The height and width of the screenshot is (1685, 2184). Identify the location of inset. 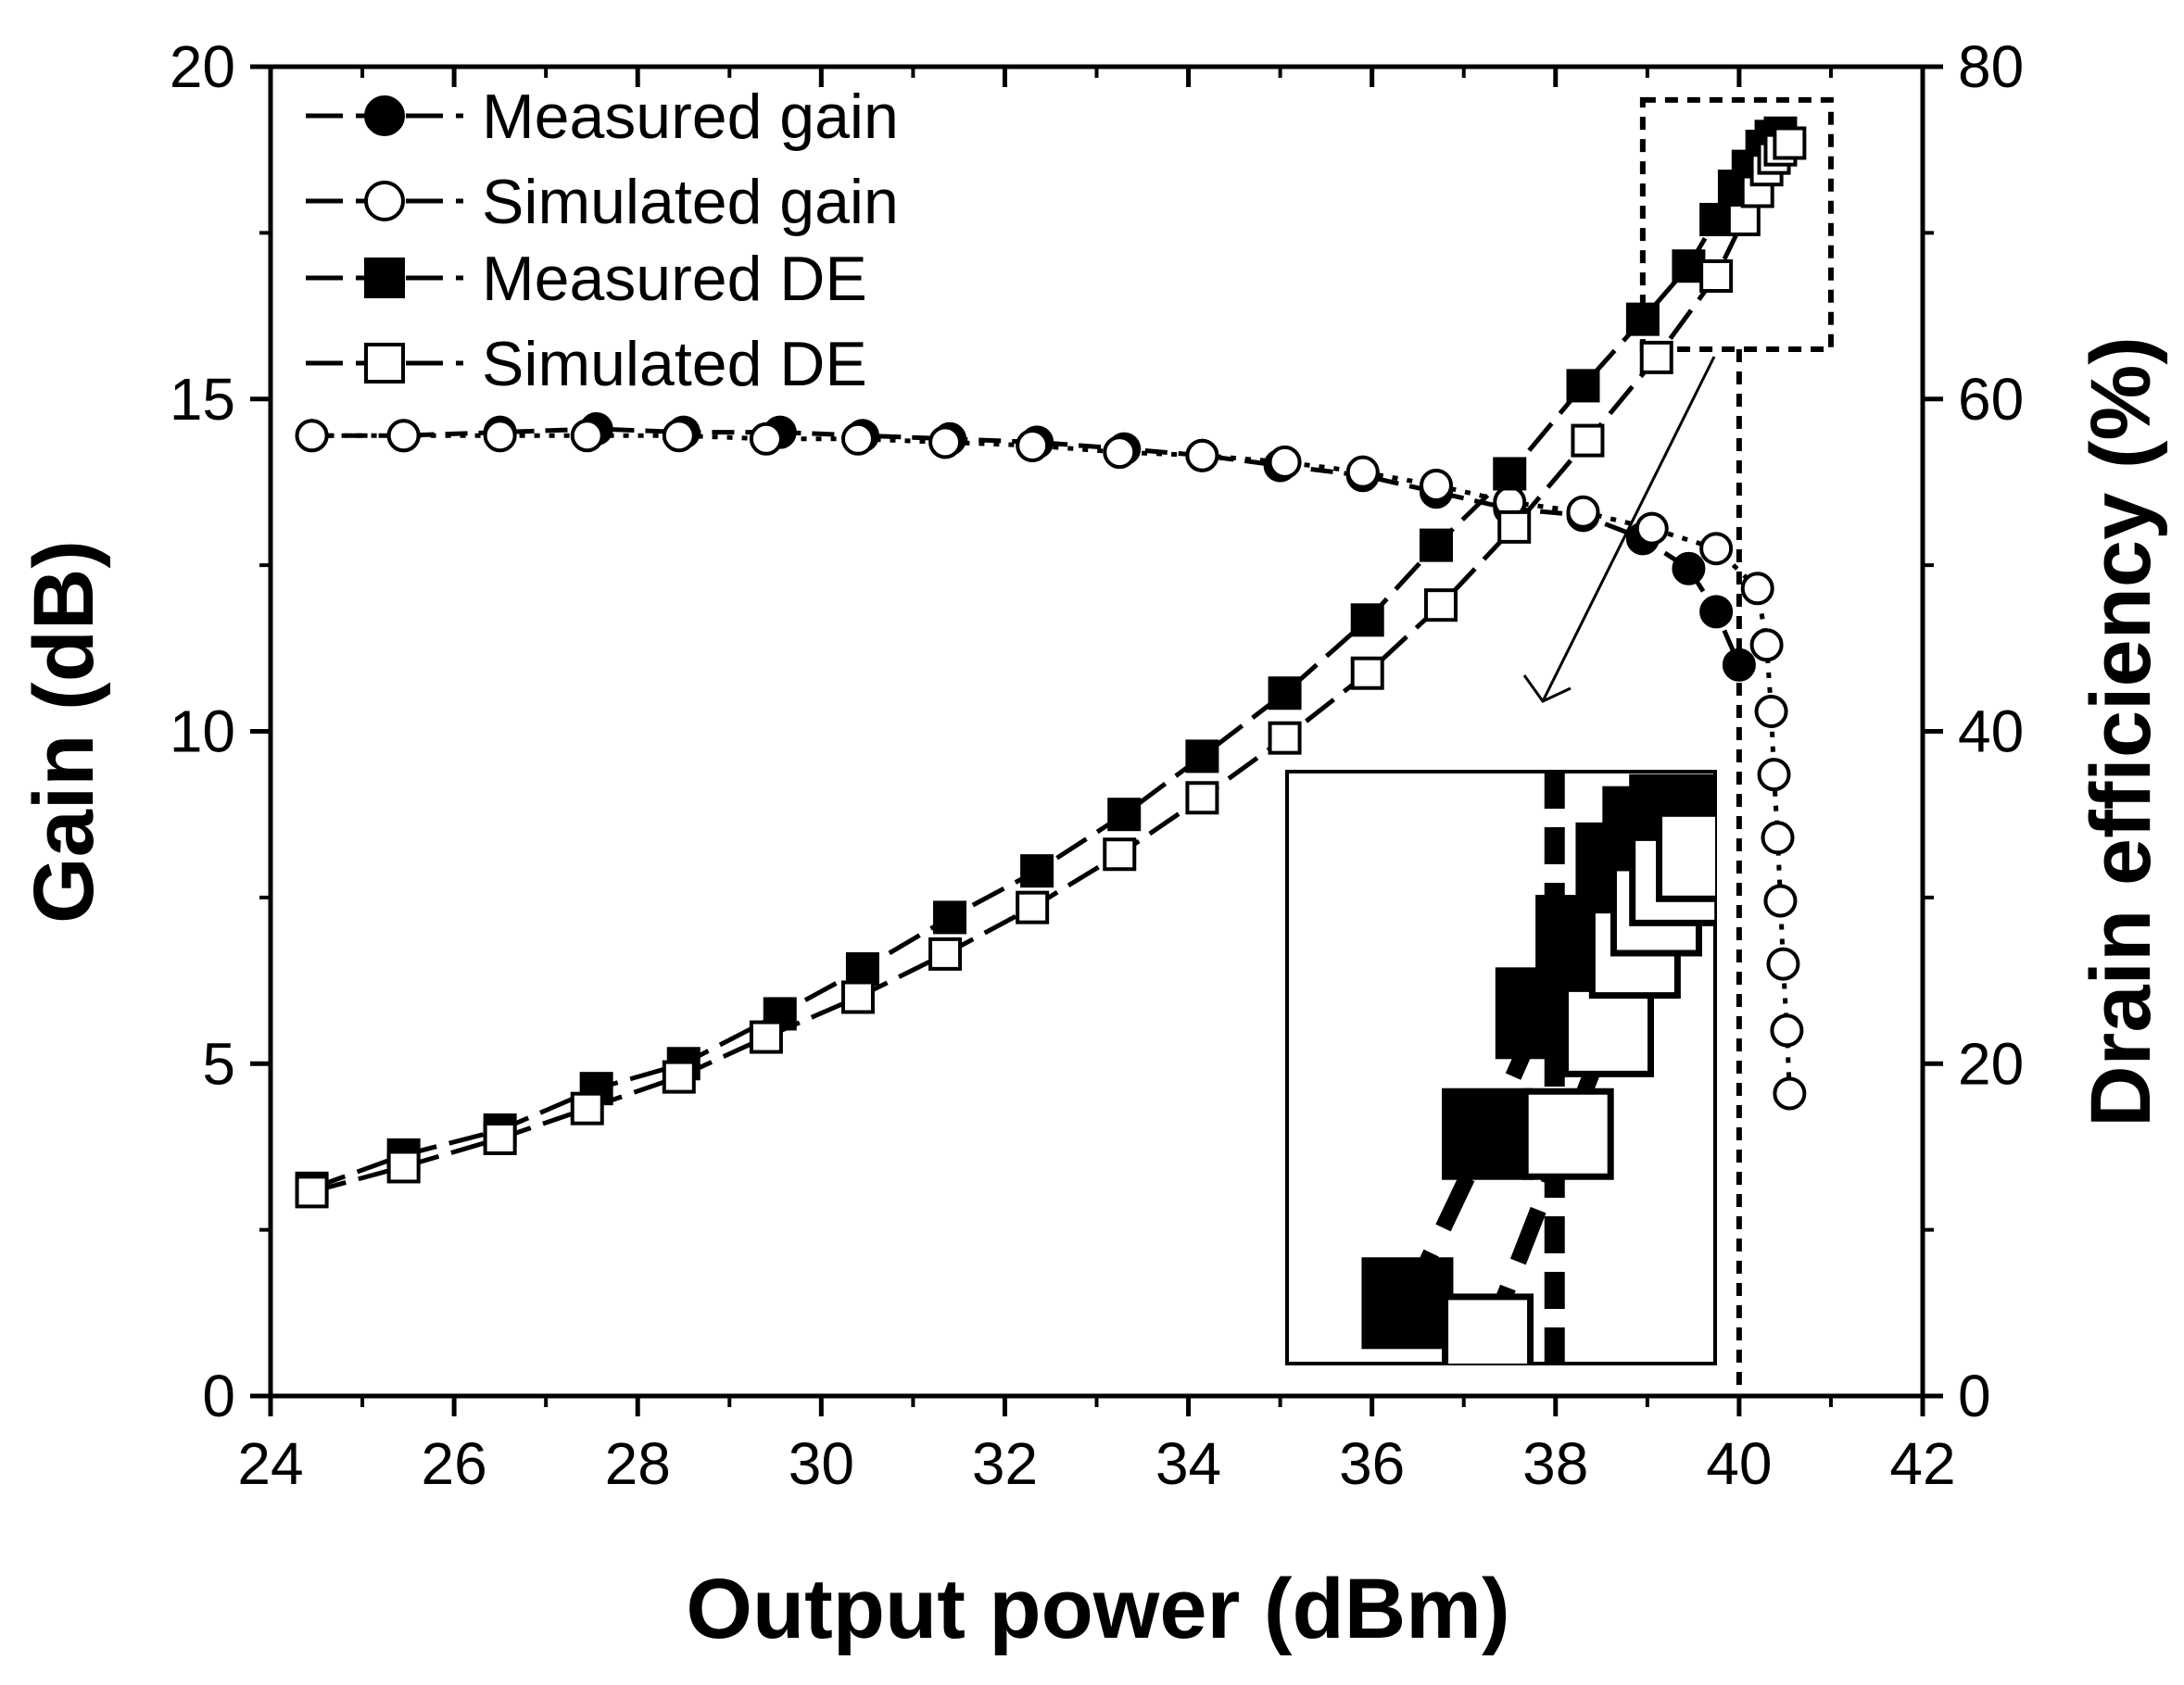
(1501, 1067).